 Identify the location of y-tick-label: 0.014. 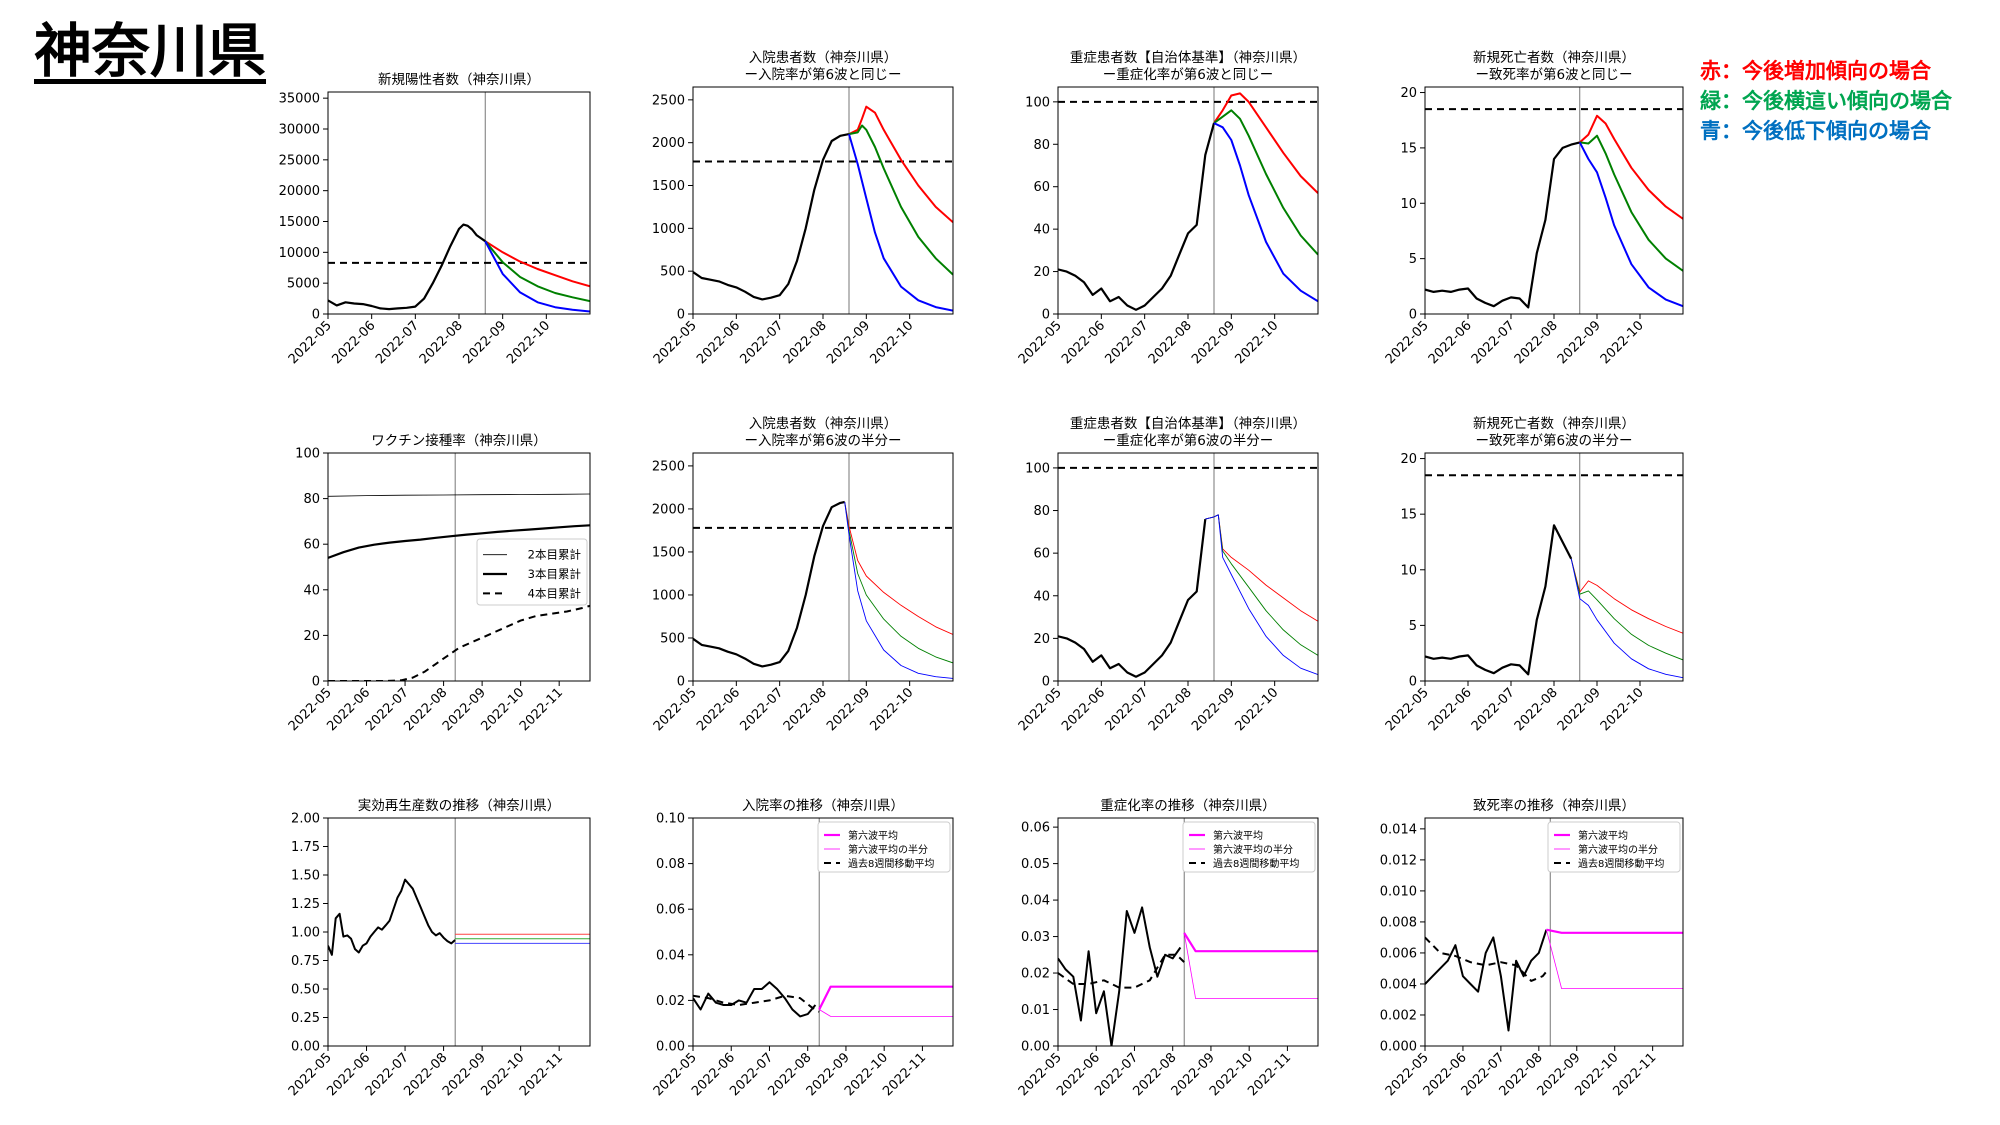
(1398, 829).